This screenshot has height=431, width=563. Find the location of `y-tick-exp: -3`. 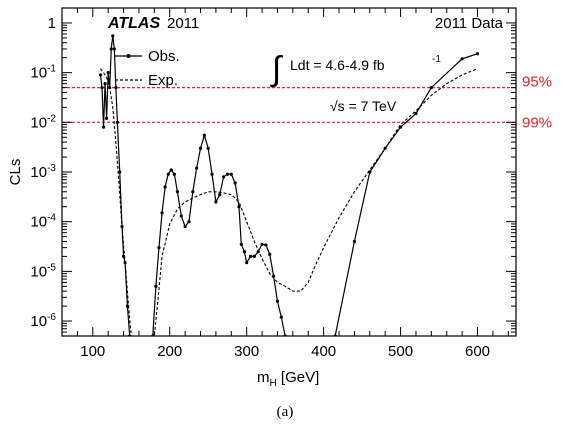

y-tick-exp: -3 is located at coordinates (51, 168).